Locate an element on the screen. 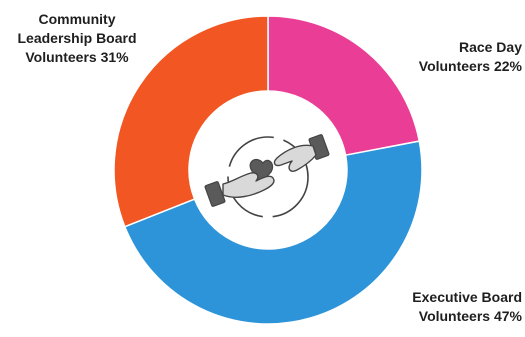 Image resolution: width=525 pixels, height=337 pixels. label-community-line-1: Community is located at coordinates (77, 19).